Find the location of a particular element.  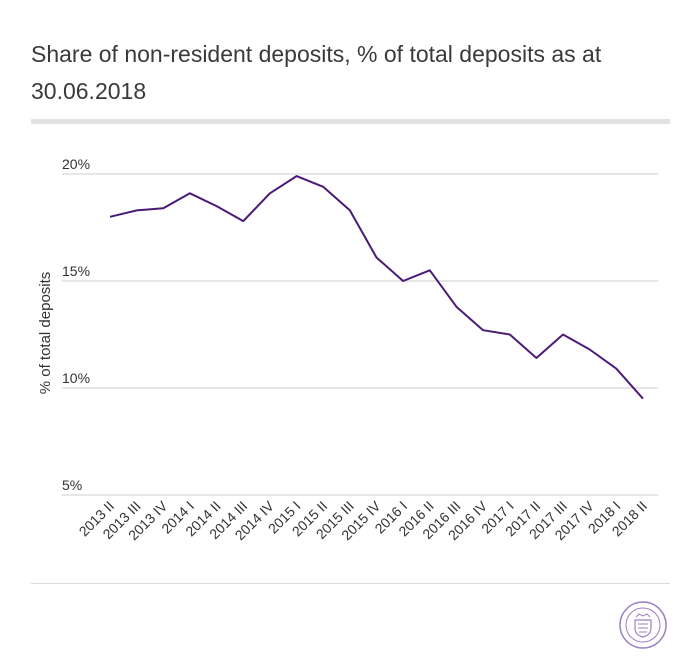

title-divider is located at coordinates (350, 121).